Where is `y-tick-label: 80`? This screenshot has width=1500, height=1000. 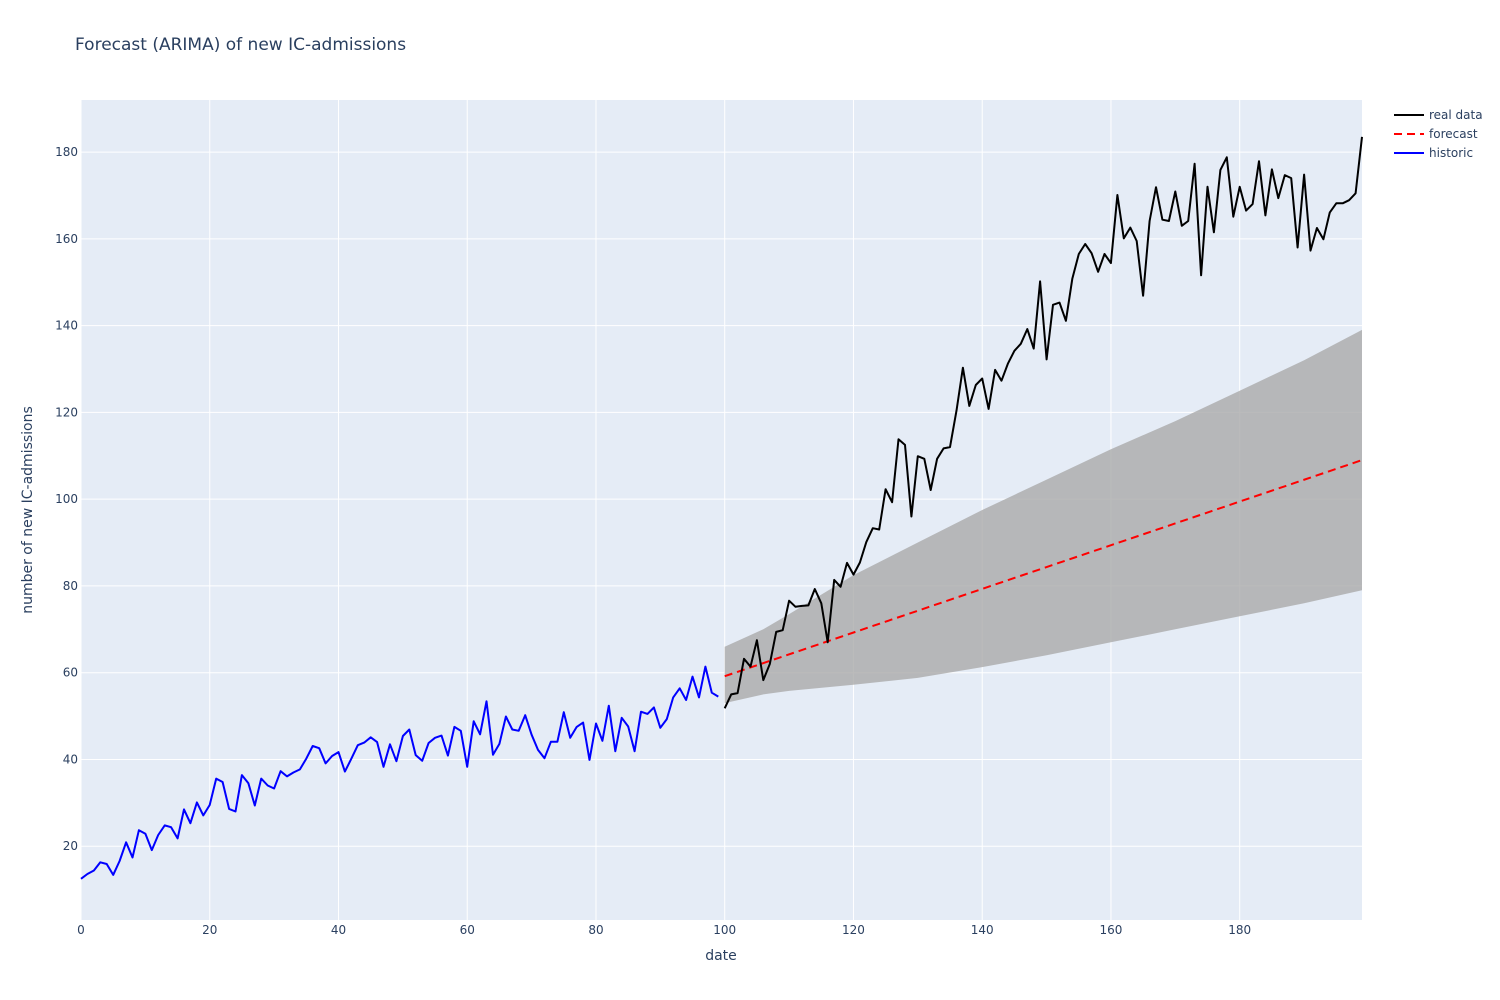 y-tick-label: 80 is located at coordinates (70, 586).